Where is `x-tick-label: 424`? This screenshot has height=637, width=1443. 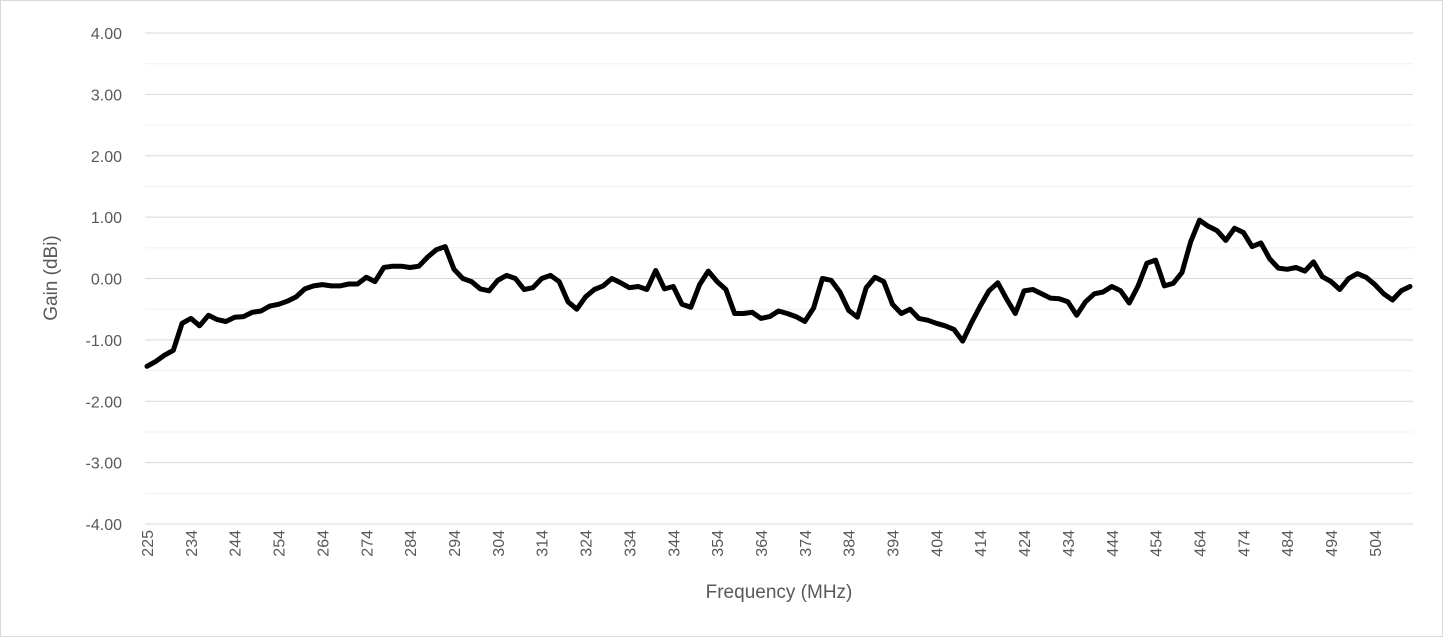
x-tick-label: 424 is located at coordinates (1025, 543).